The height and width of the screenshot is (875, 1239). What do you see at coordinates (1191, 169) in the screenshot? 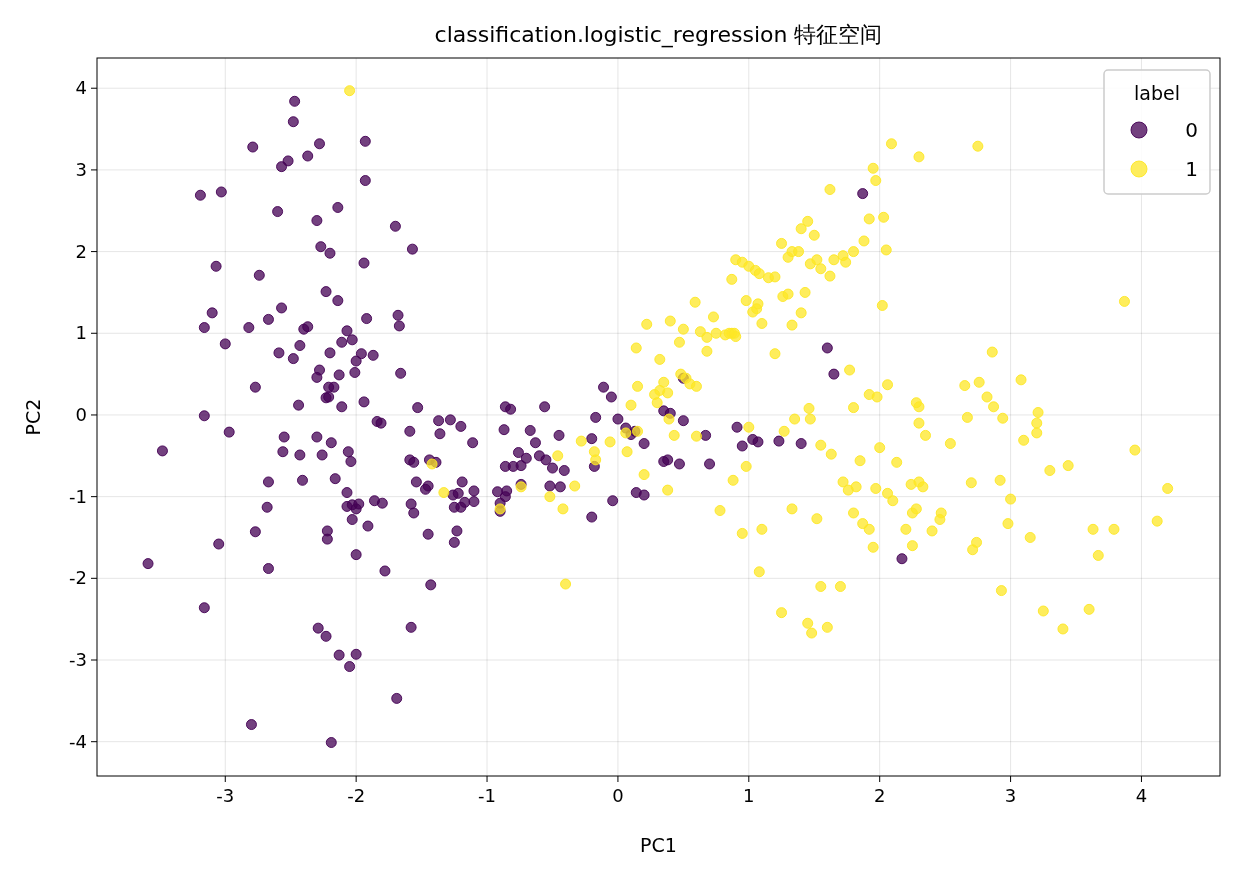
I see `legend-label: 1` at bounding box center [1191, 169].